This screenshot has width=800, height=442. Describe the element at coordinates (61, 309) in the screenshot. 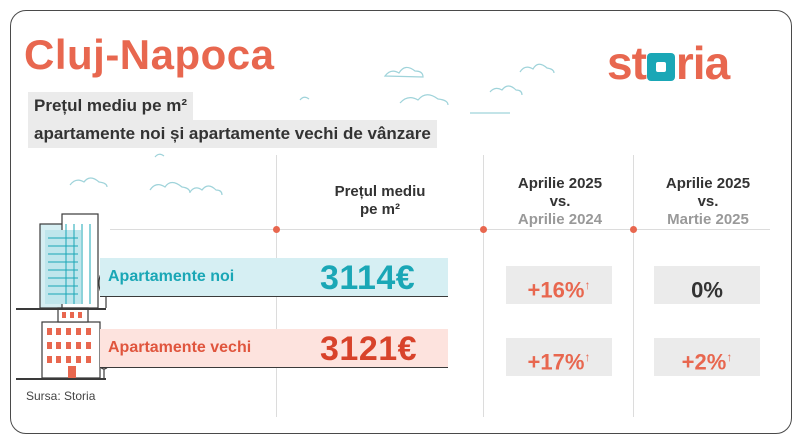

I see `ground-line-new` at that location.